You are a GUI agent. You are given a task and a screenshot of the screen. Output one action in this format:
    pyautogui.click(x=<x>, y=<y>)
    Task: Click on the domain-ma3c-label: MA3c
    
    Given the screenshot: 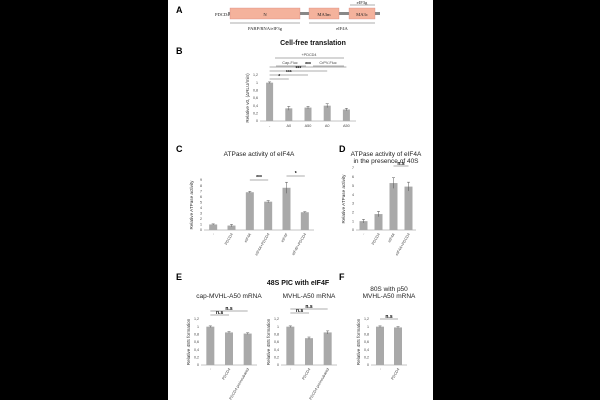 What is the action you would take?
    pyautogui.click(x=362, y=14)
    